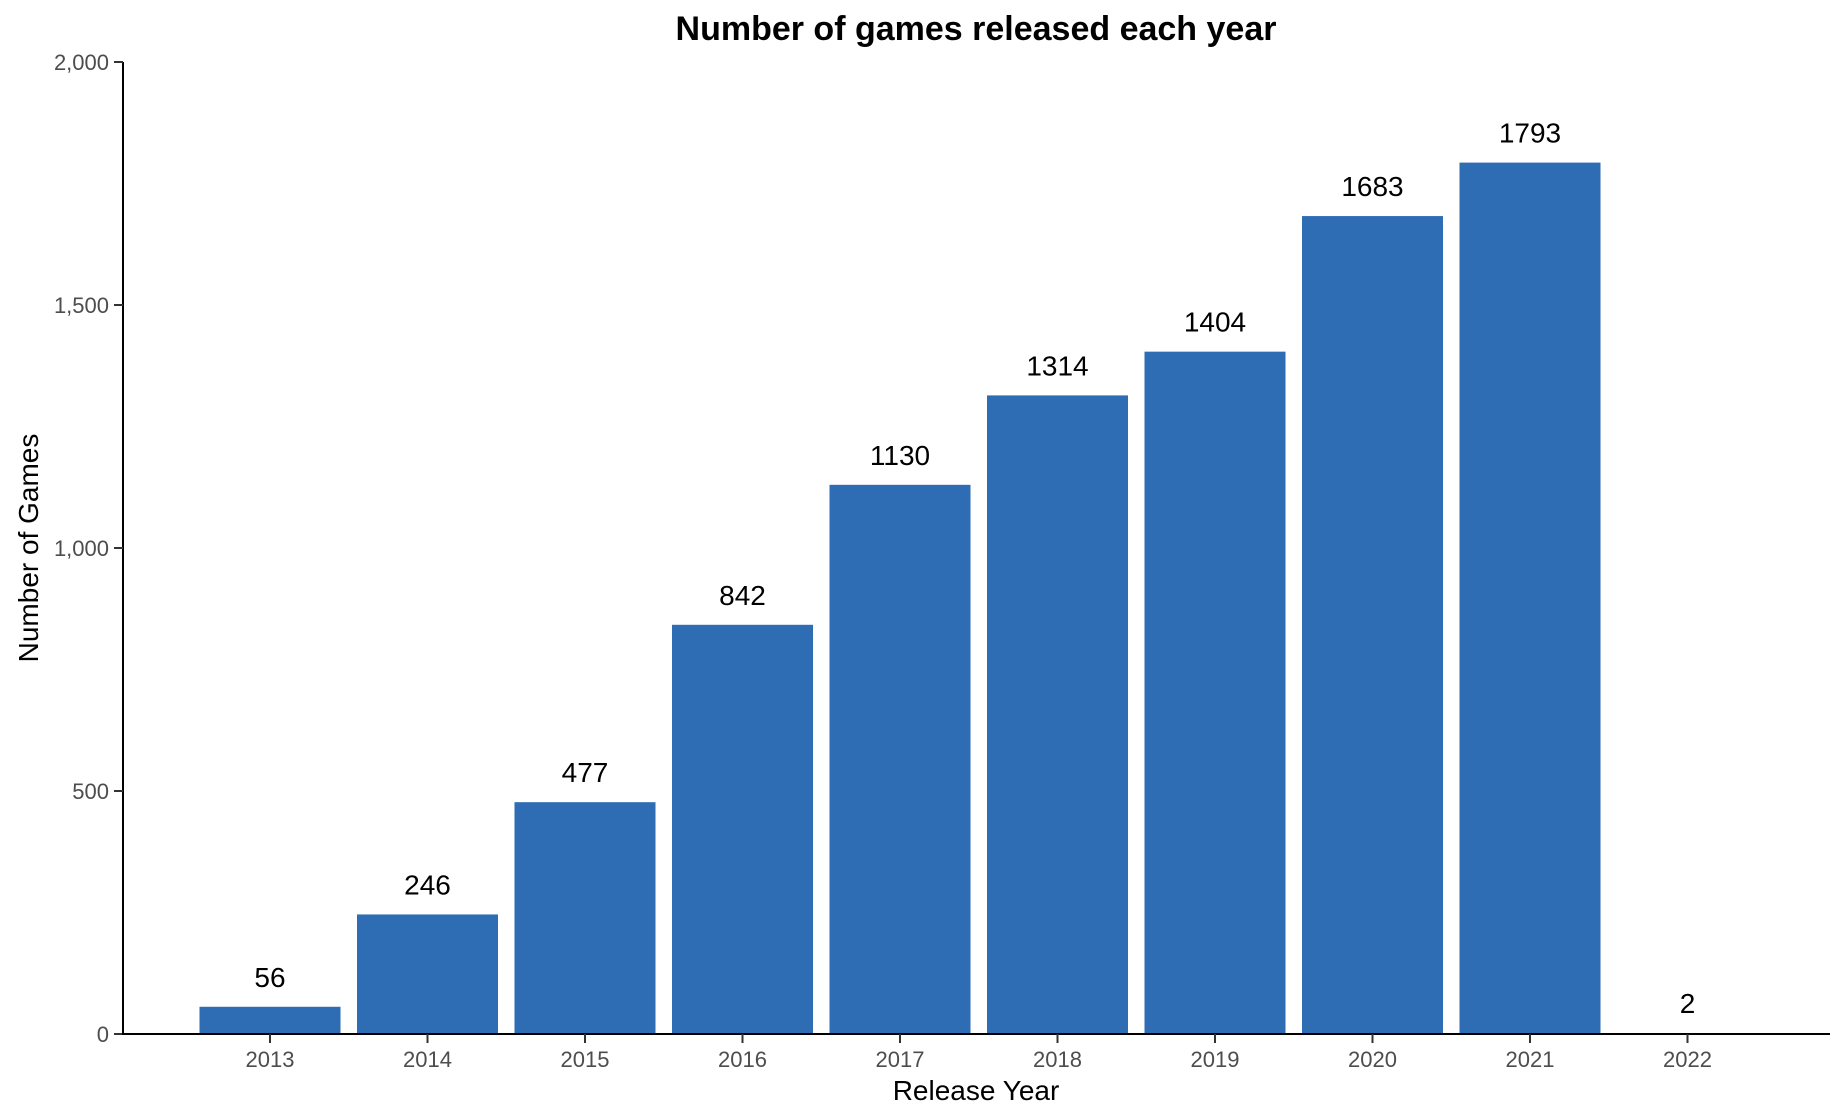 Image resolution: width=1840 pixels, height=1116 pixels. I want to click on x-tick-label-2015: 2015, so click(585, 1059).